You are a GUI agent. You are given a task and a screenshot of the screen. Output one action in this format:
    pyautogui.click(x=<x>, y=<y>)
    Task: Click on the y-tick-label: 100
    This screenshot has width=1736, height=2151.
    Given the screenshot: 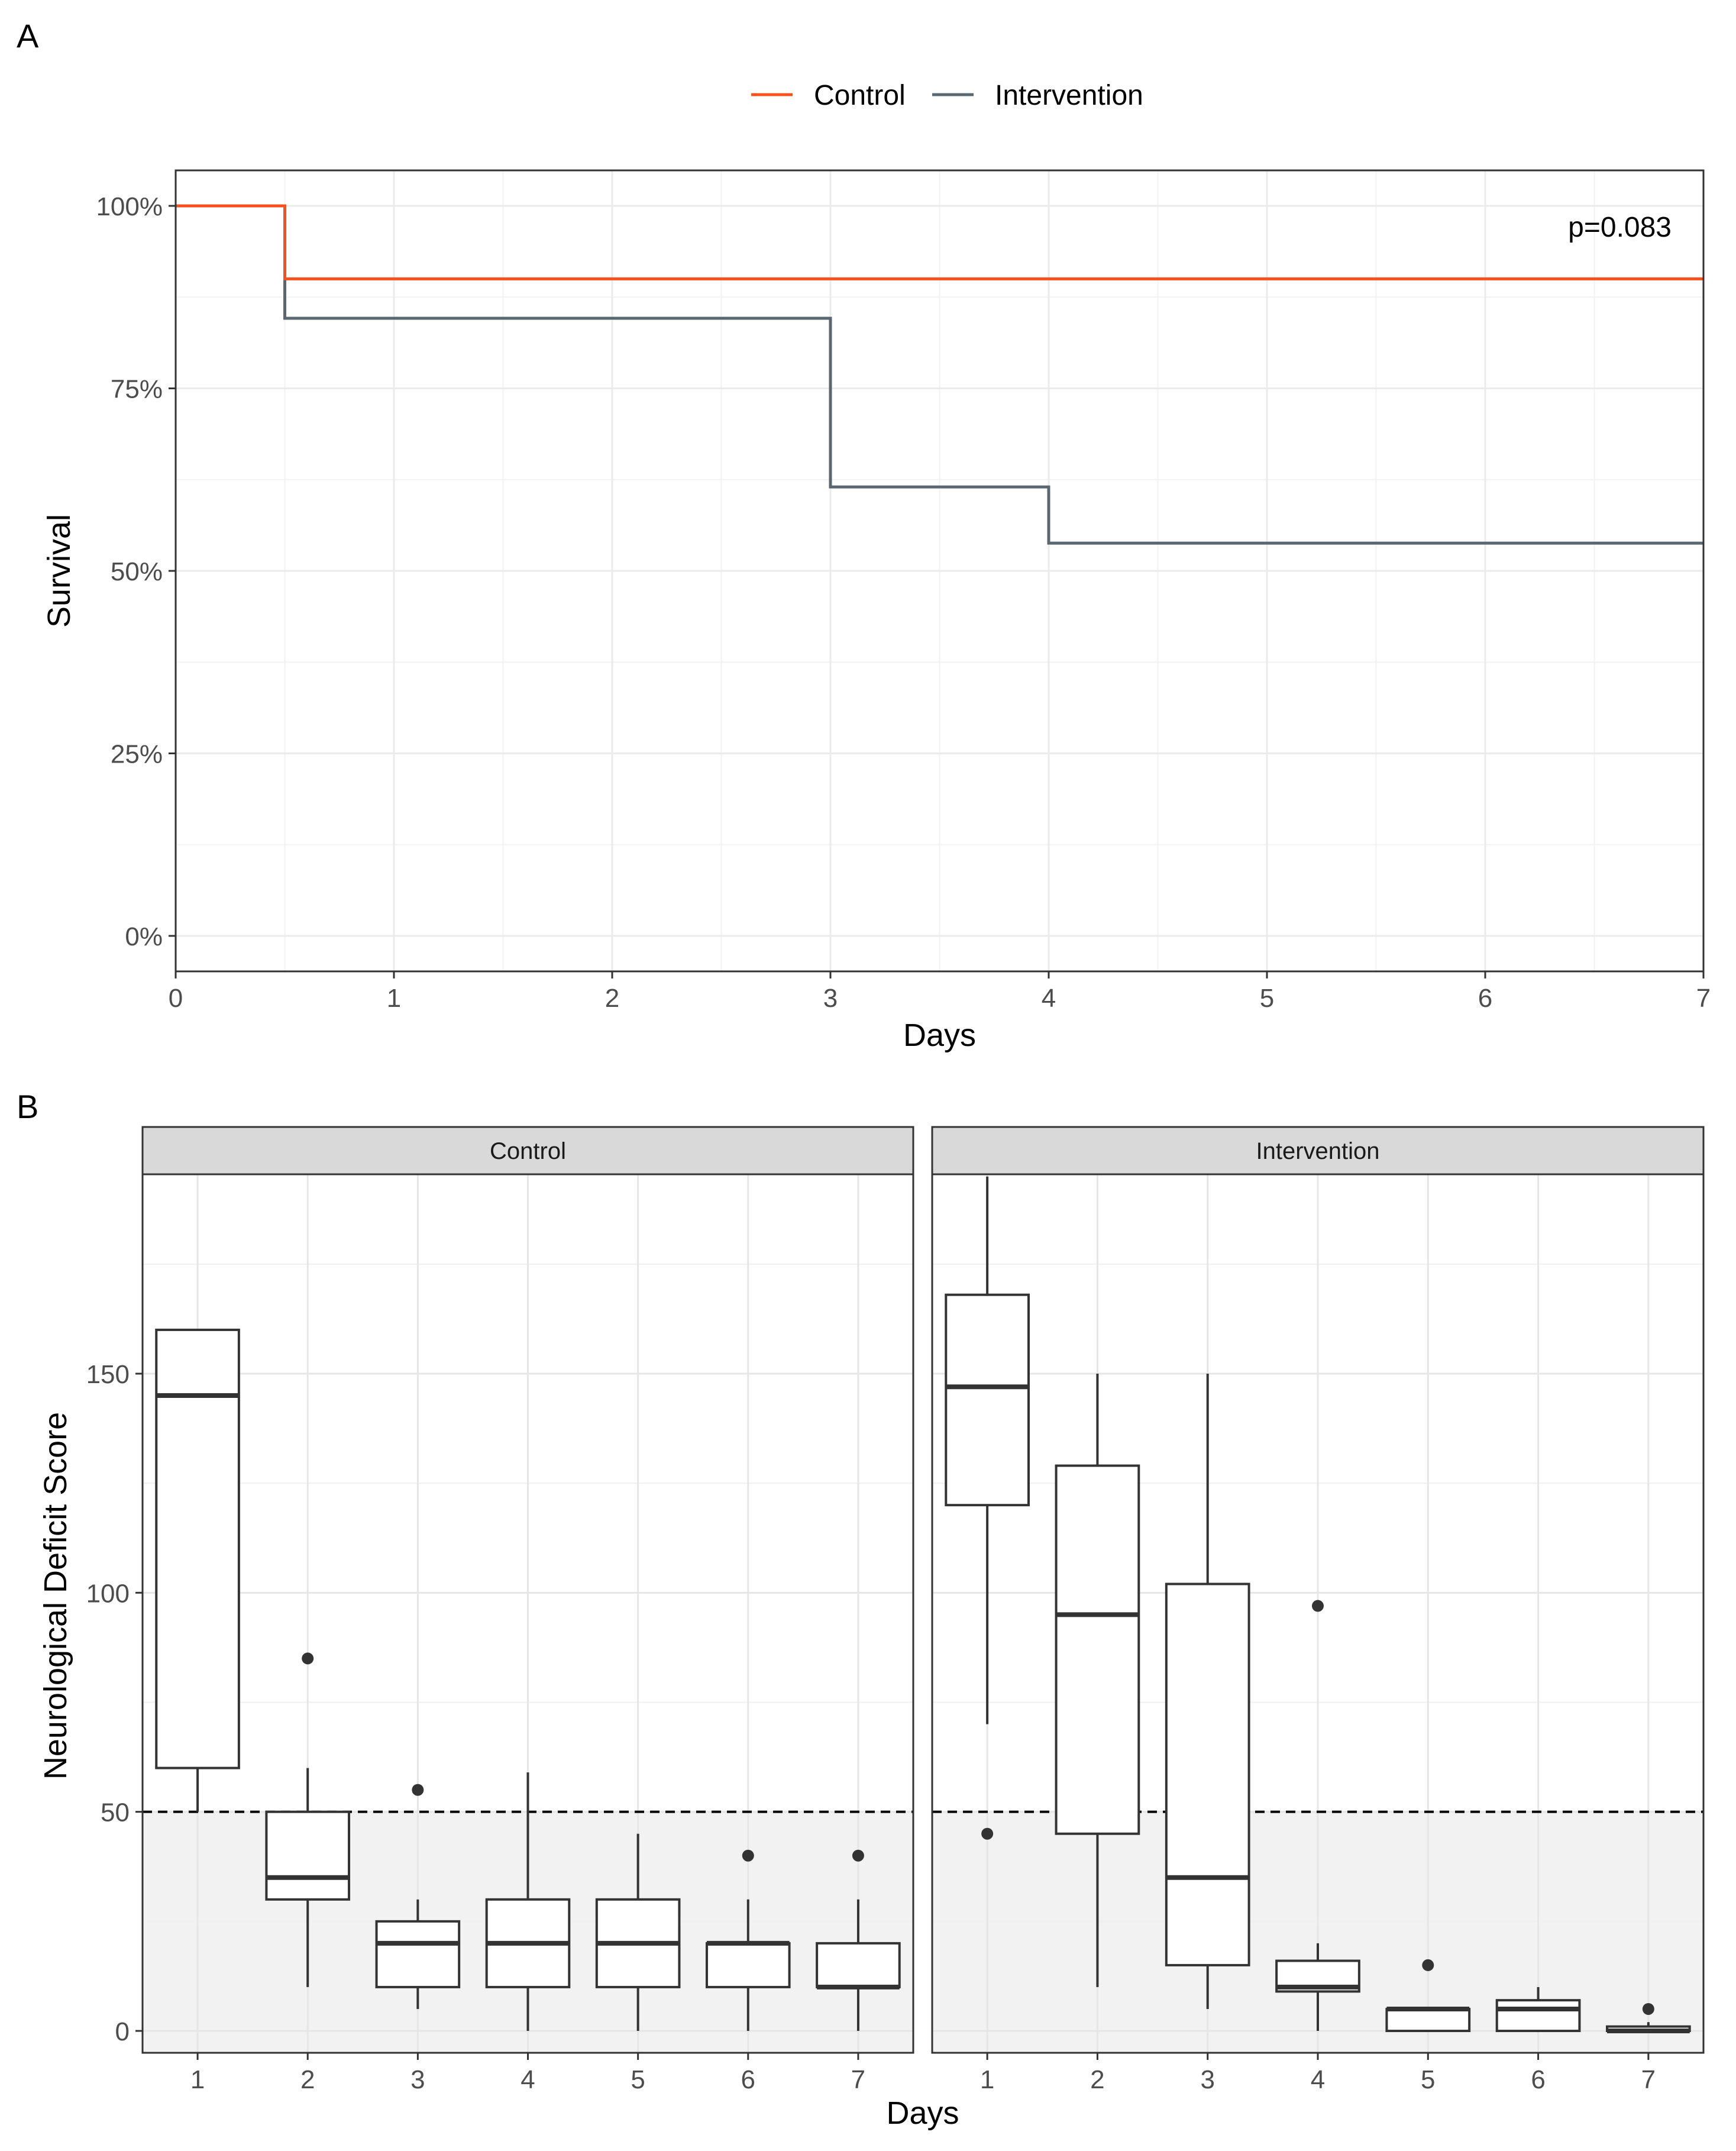 What is the action you would take?
    pyautogui.click(x=108, y=1593)
    